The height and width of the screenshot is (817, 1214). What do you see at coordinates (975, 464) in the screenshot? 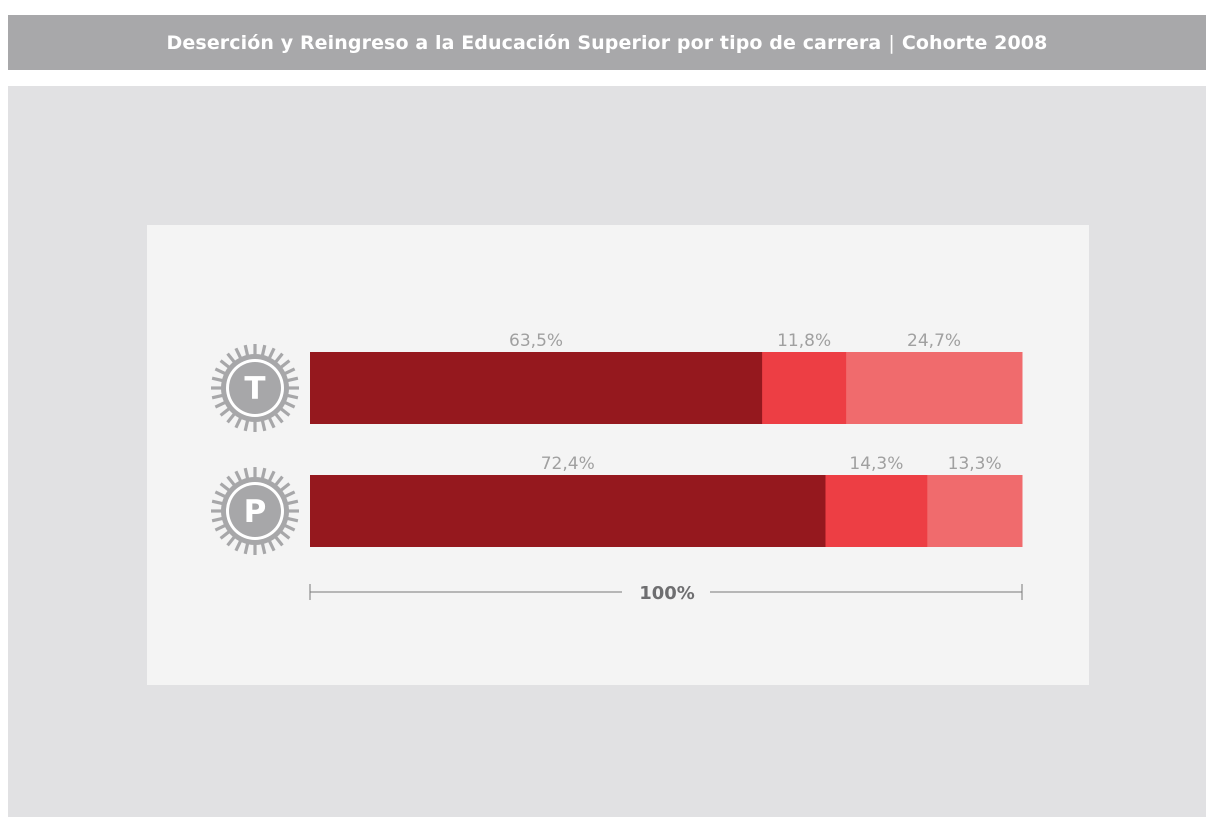
I see `data-label: 13,3%` at bounding box center [975, 464].